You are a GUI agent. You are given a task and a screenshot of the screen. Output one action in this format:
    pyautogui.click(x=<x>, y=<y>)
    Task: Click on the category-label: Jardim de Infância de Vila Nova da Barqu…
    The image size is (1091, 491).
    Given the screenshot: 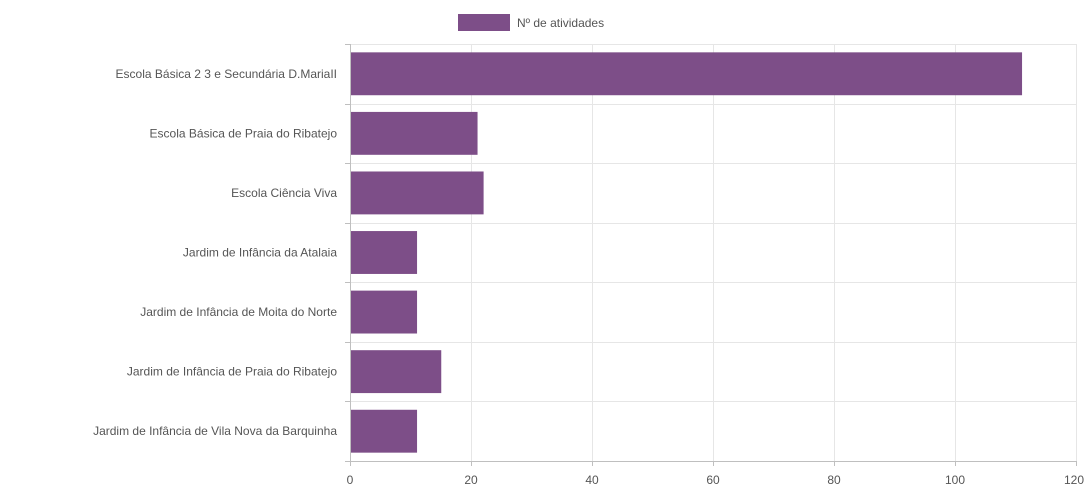 What is the action you would take?
    pyautogui.click(x=215, y=431)
    